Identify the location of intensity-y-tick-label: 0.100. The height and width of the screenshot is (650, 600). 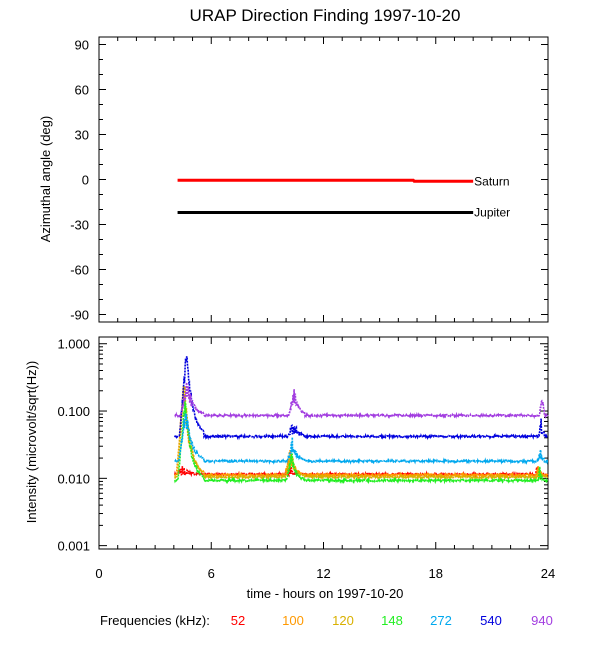
(73, 411).